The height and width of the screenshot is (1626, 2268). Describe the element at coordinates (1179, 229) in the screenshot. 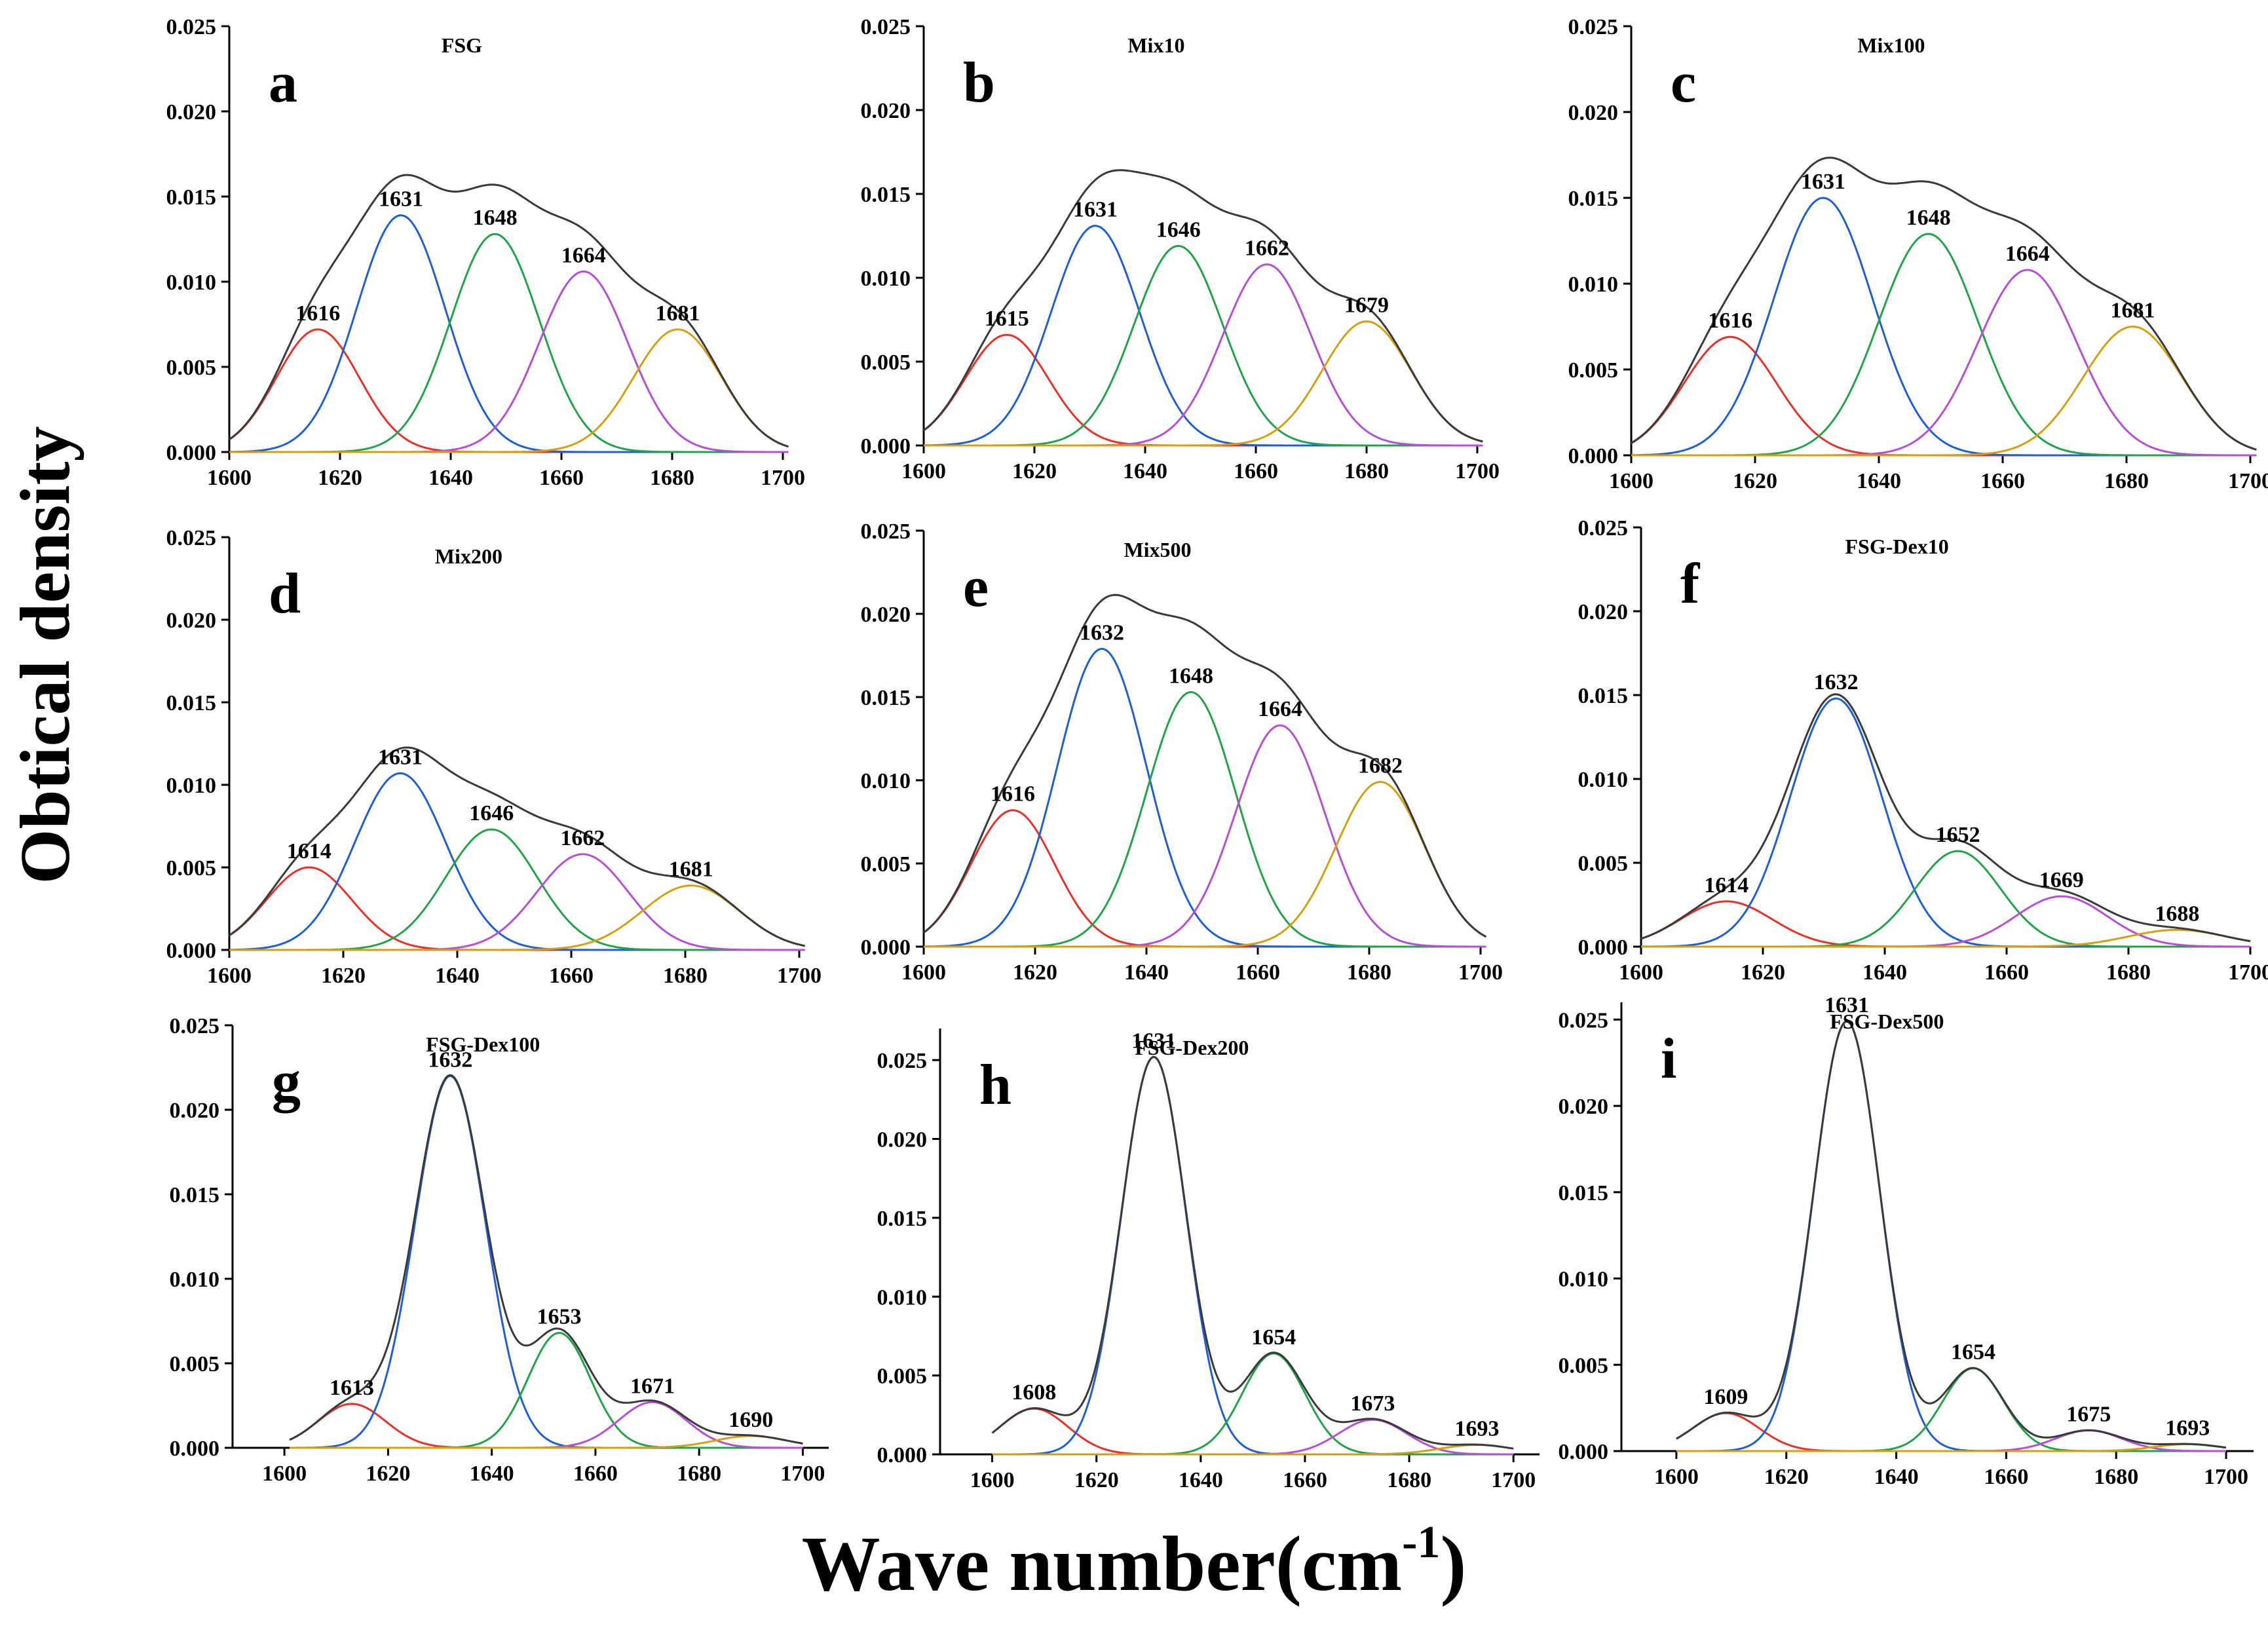

I see `peak-label-1646: 1646` at that location.